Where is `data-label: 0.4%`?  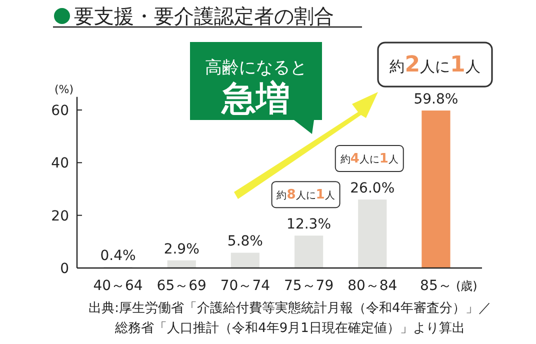
data-label: 0.4% is located at coordinates (118, 256).